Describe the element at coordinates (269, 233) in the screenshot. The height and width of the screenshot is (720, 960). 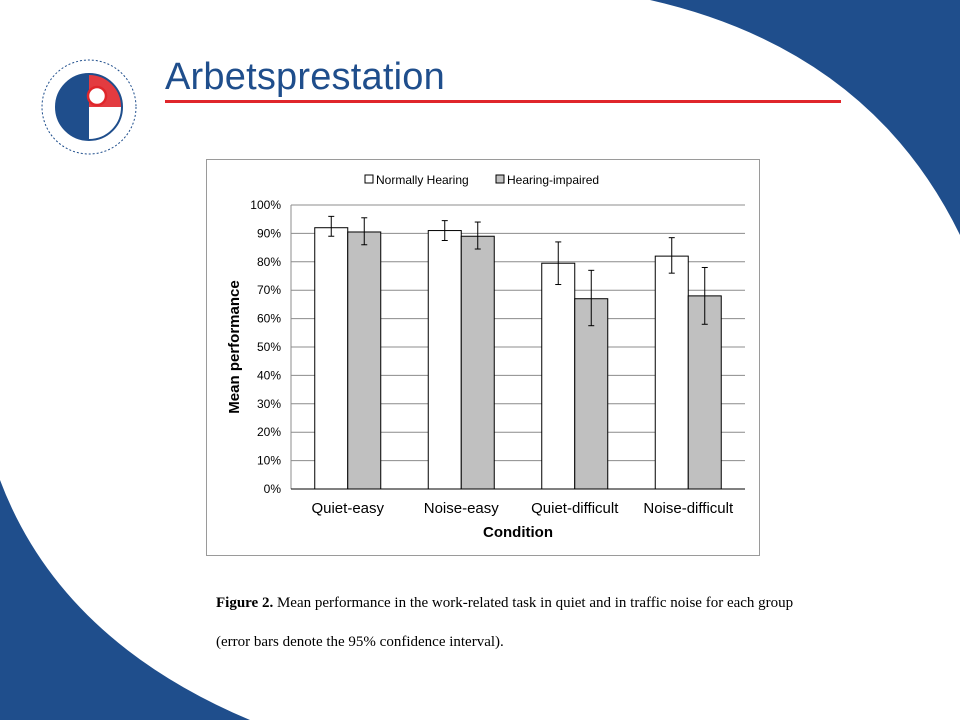
I see `y-tick-label: 90%` at that location.